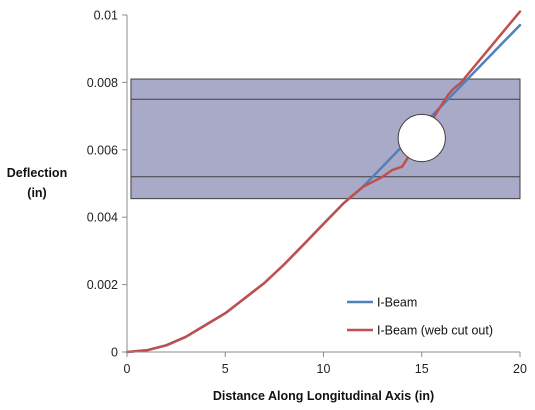  I want to click on legend-label-1: I-Beam, so click(397, 303).